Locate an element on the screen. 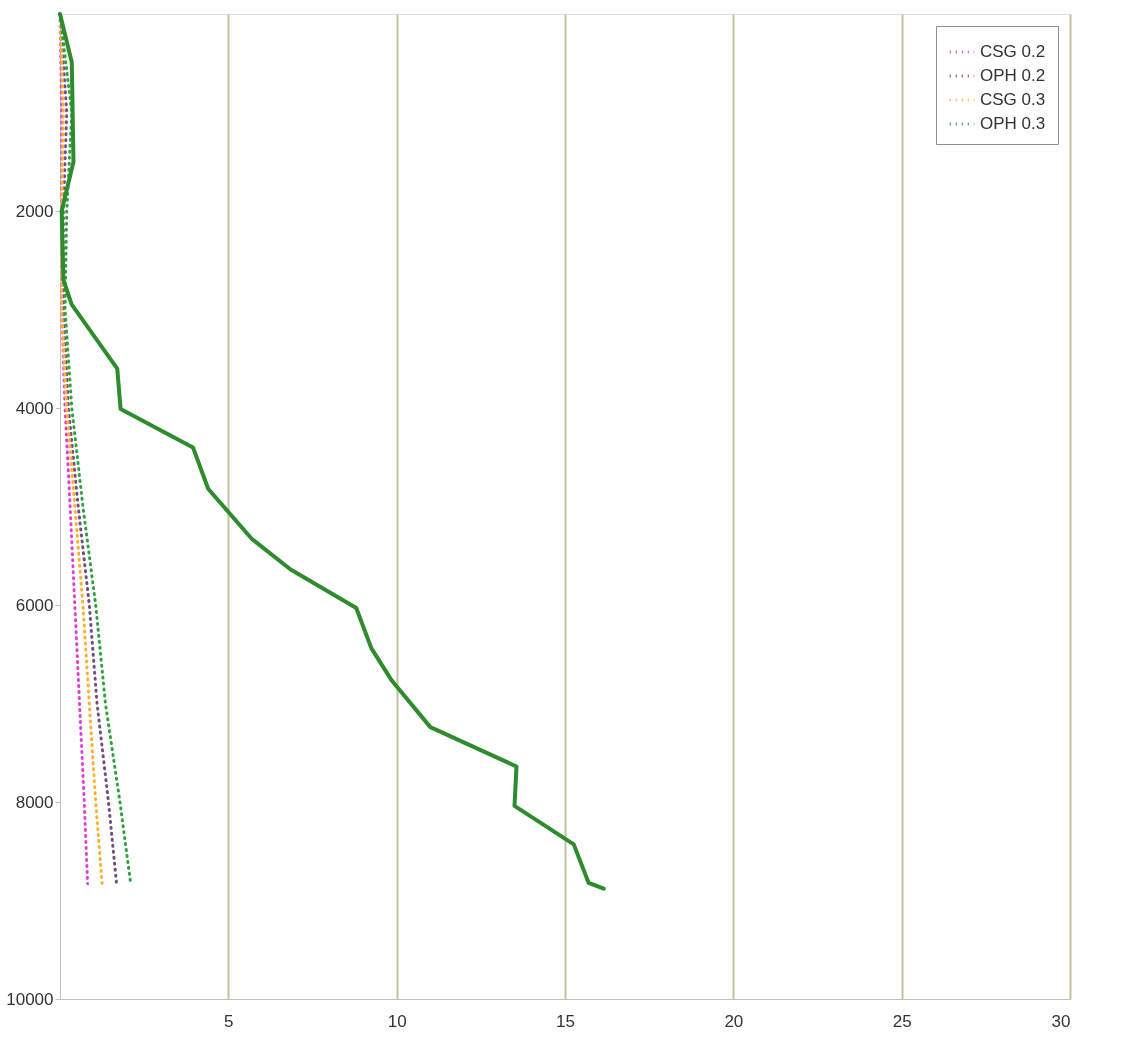 The height and width of the screenshot is (1057, 1133). legend-label: OPH 0.3 is located at coordinates (1013, 123).